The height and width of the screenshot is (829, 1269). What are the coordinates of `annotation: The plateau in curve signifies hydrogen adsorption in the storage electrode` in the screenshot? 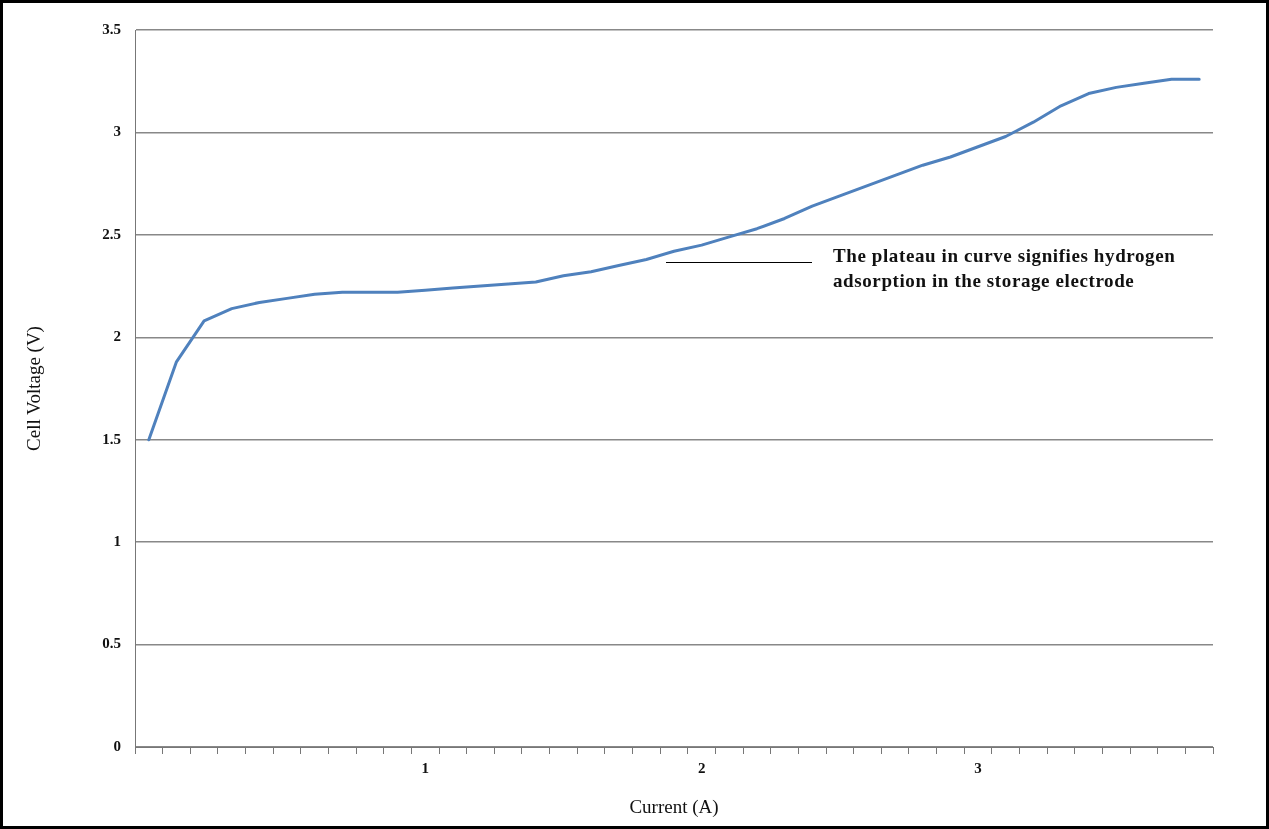 It's located at (1005, 268).